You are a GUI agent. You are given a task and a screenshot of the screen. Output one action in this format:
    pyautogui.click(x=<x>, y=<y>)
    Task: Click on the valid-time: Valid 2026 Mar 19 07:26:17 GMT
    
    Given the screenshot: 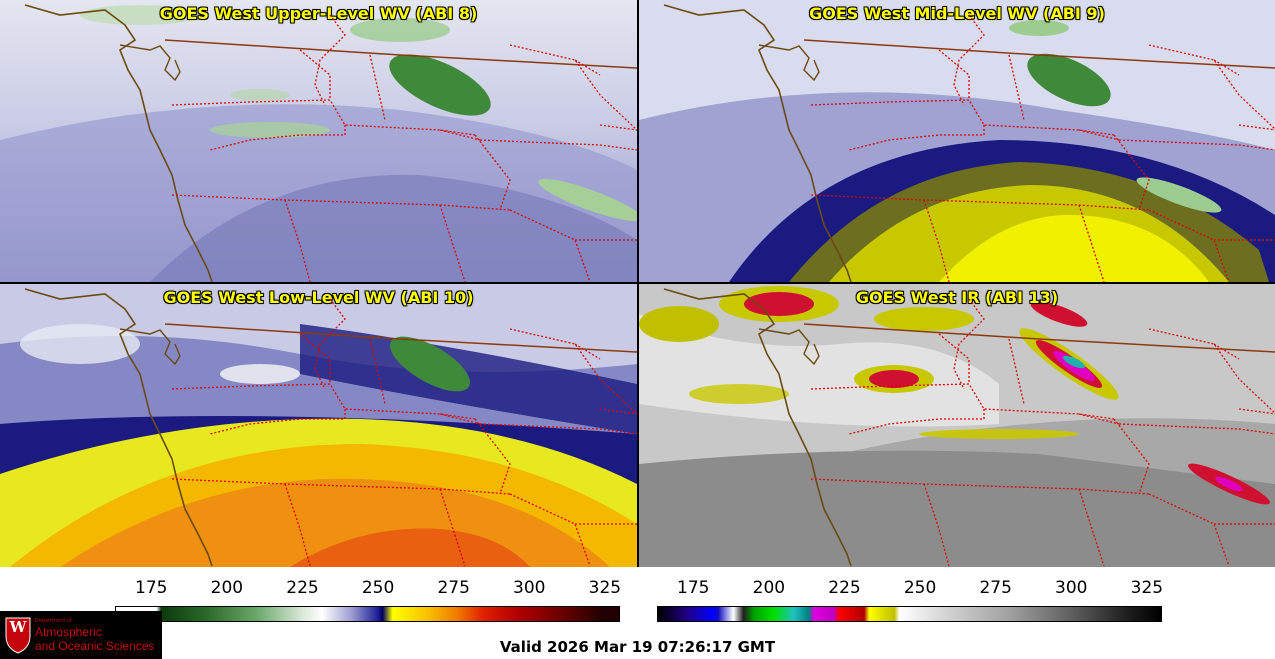 What is the action you would take?
    pyautogui.click(x=637, y=647)
    